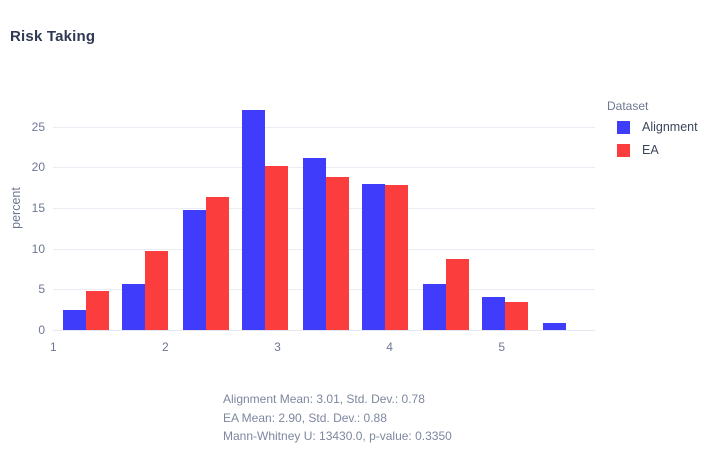  I want to click on bar-alignment-bin1, so click(74, 320).